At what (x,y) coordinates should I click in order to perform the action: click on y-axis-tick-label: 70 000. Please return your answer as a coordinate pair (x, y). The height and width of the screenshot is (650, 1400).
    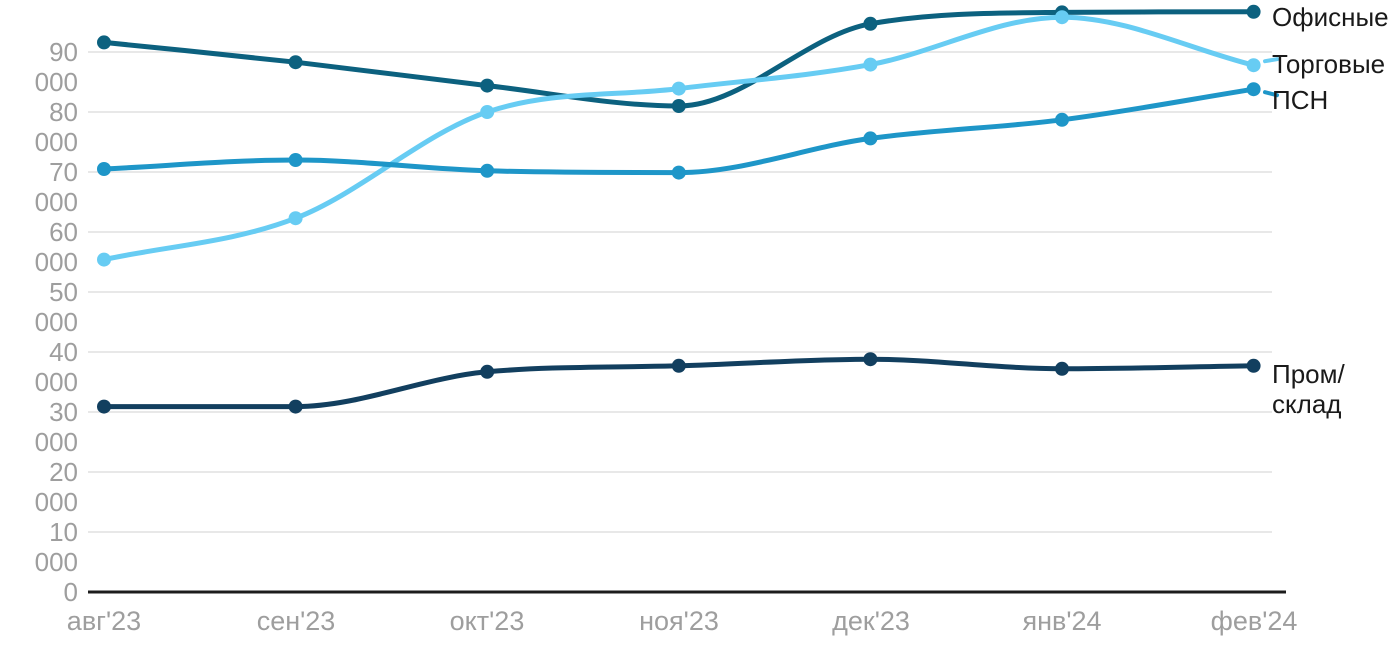
    Looking at the image, I should click on (56, 187).